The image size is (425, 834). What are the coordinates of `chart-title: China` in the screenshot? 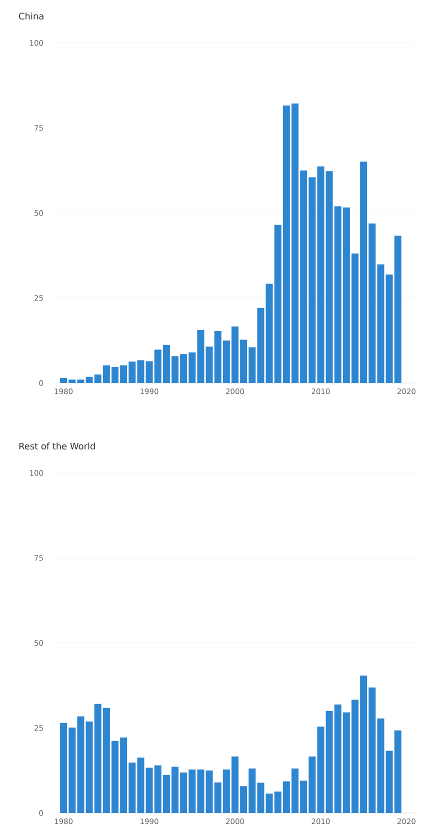 It's located at (31, 16).